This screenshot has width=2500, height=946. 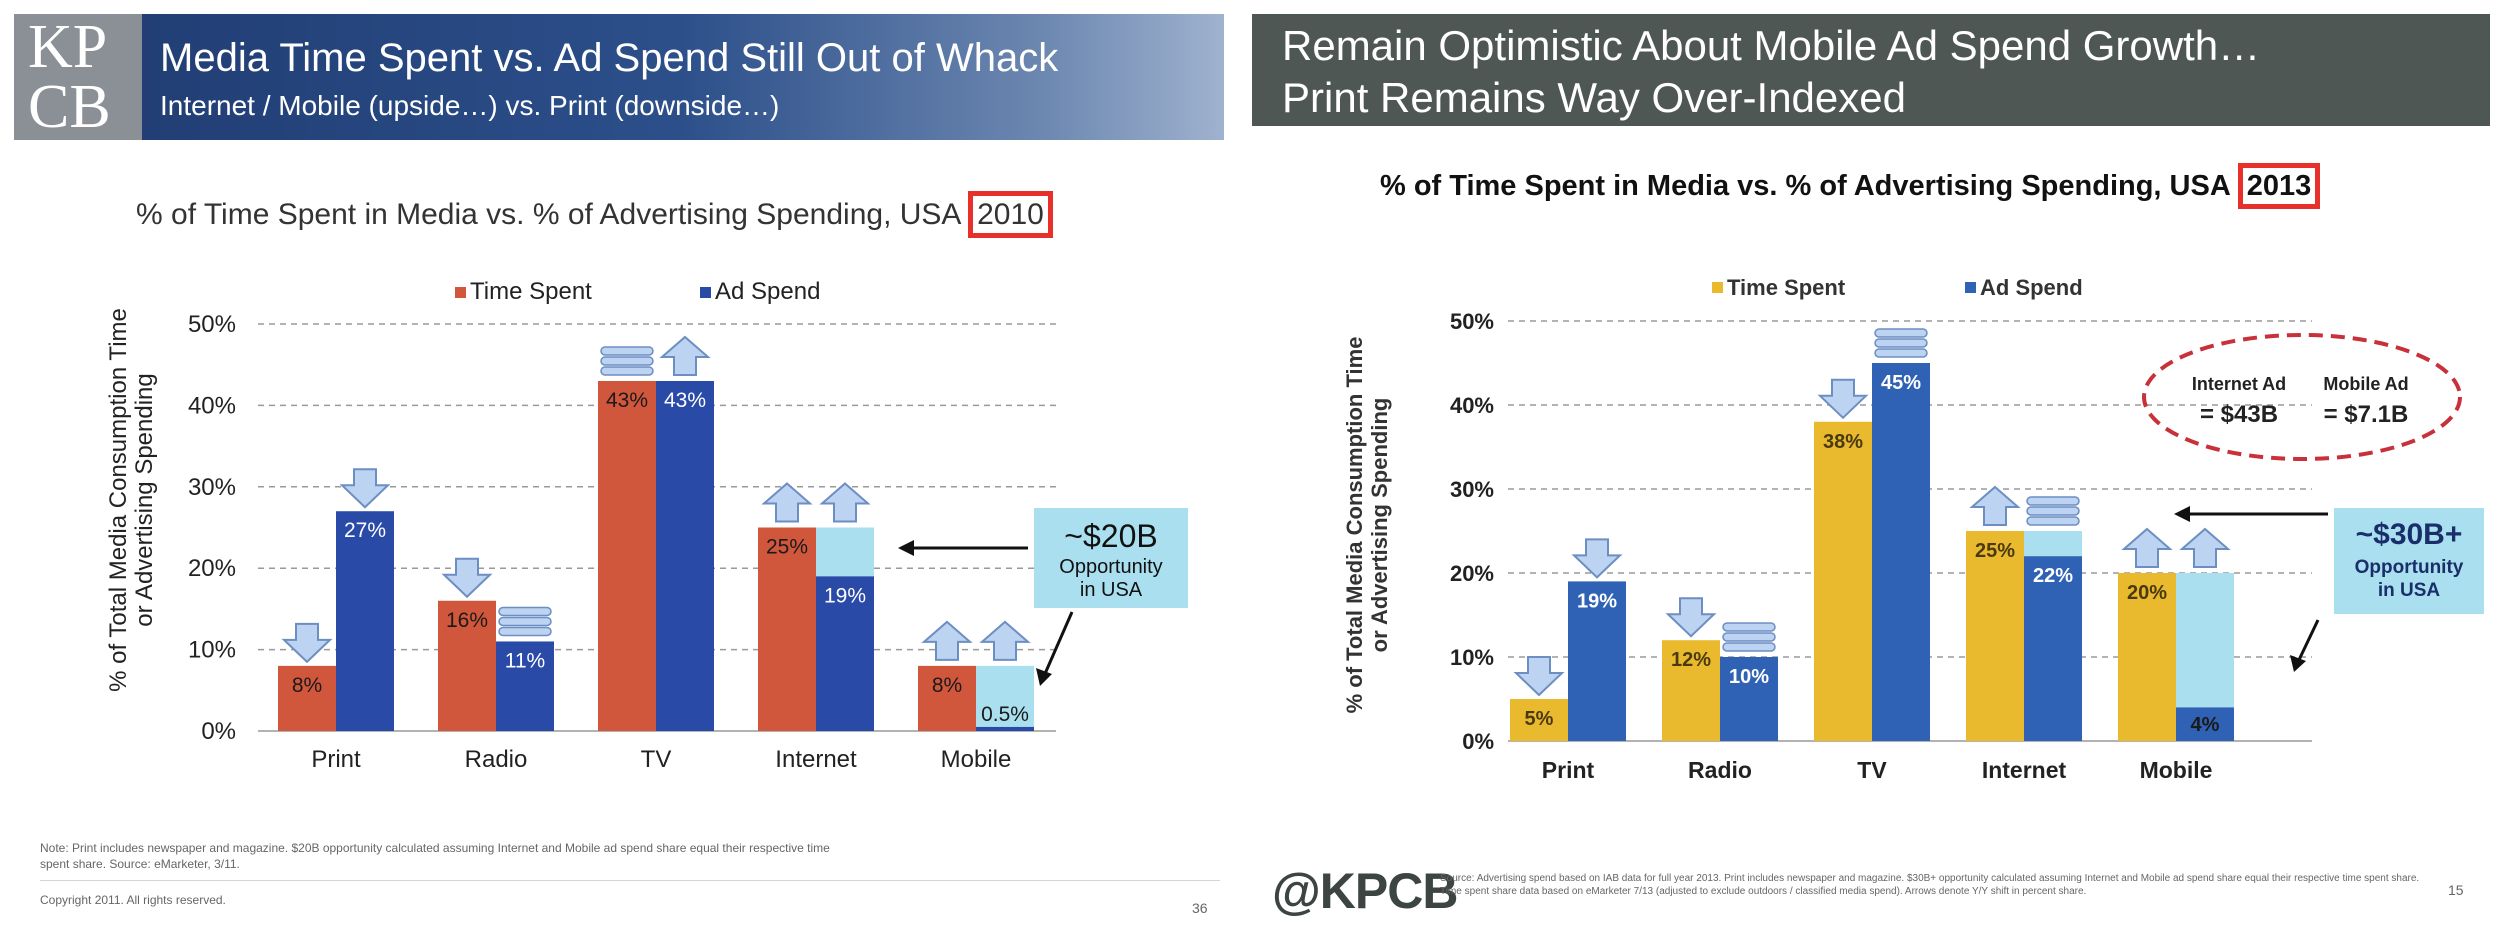 I want to click on x-category-label-radio: Radio, so click(x=1720, y=770).